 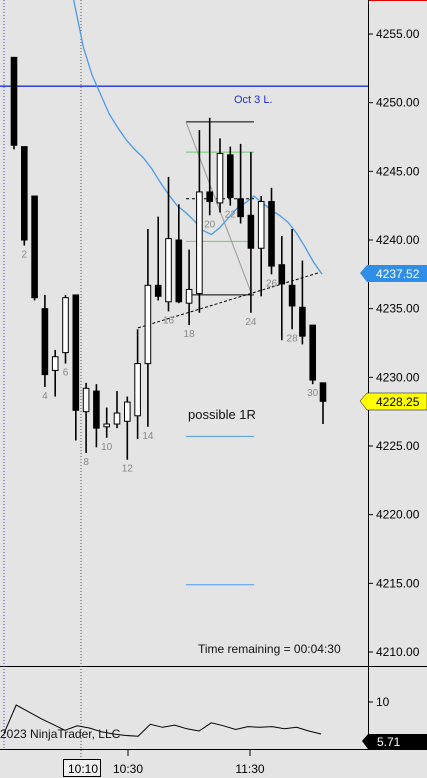 What do you see at coordinates (249, 769) in the screenshot?
I see `x-tick-label: 11:30` at bounding box center [249, 769].